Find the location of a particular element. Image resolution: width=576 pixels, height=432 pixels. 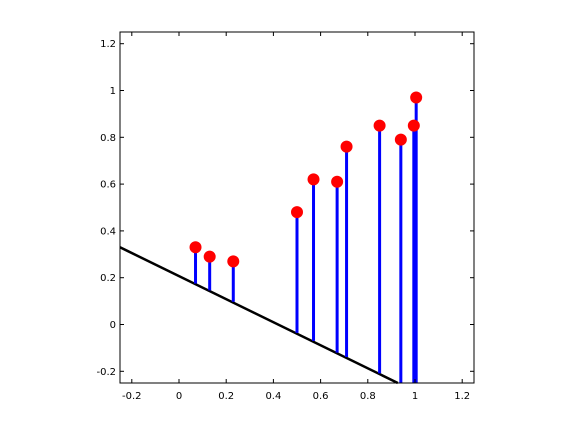

y-tick-label-3: 0.4 is located at coordinates (108, 231).